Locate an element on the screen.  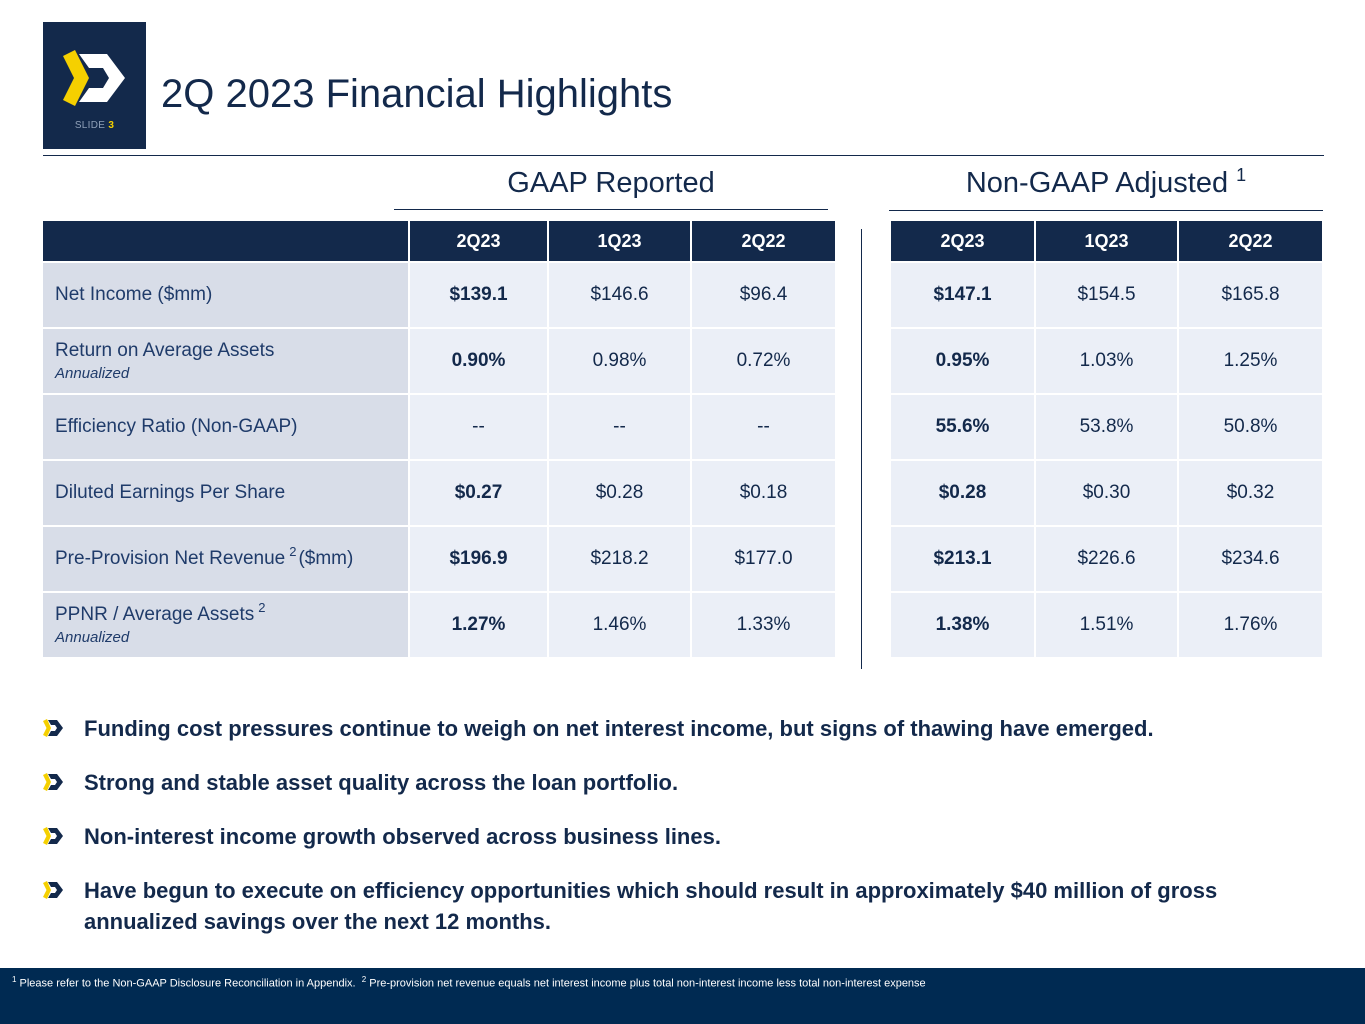
chevron-logo-icon is located at coordinates (94, 78).